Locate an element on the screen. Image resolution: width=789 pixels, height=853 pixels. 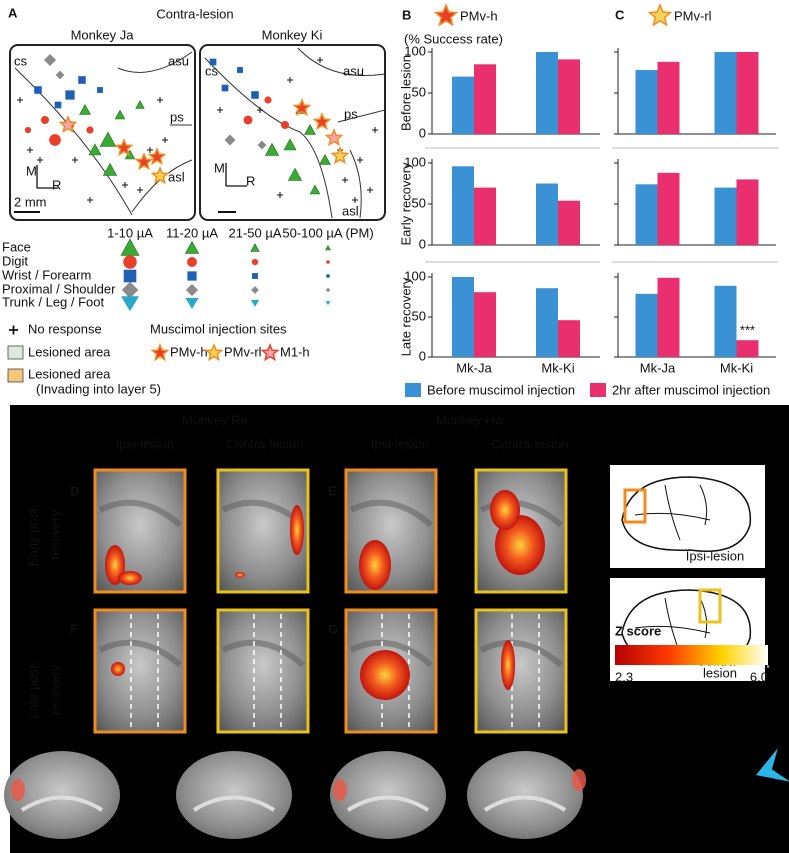
label: 21-50 µA is located at coordinates (254, 232).